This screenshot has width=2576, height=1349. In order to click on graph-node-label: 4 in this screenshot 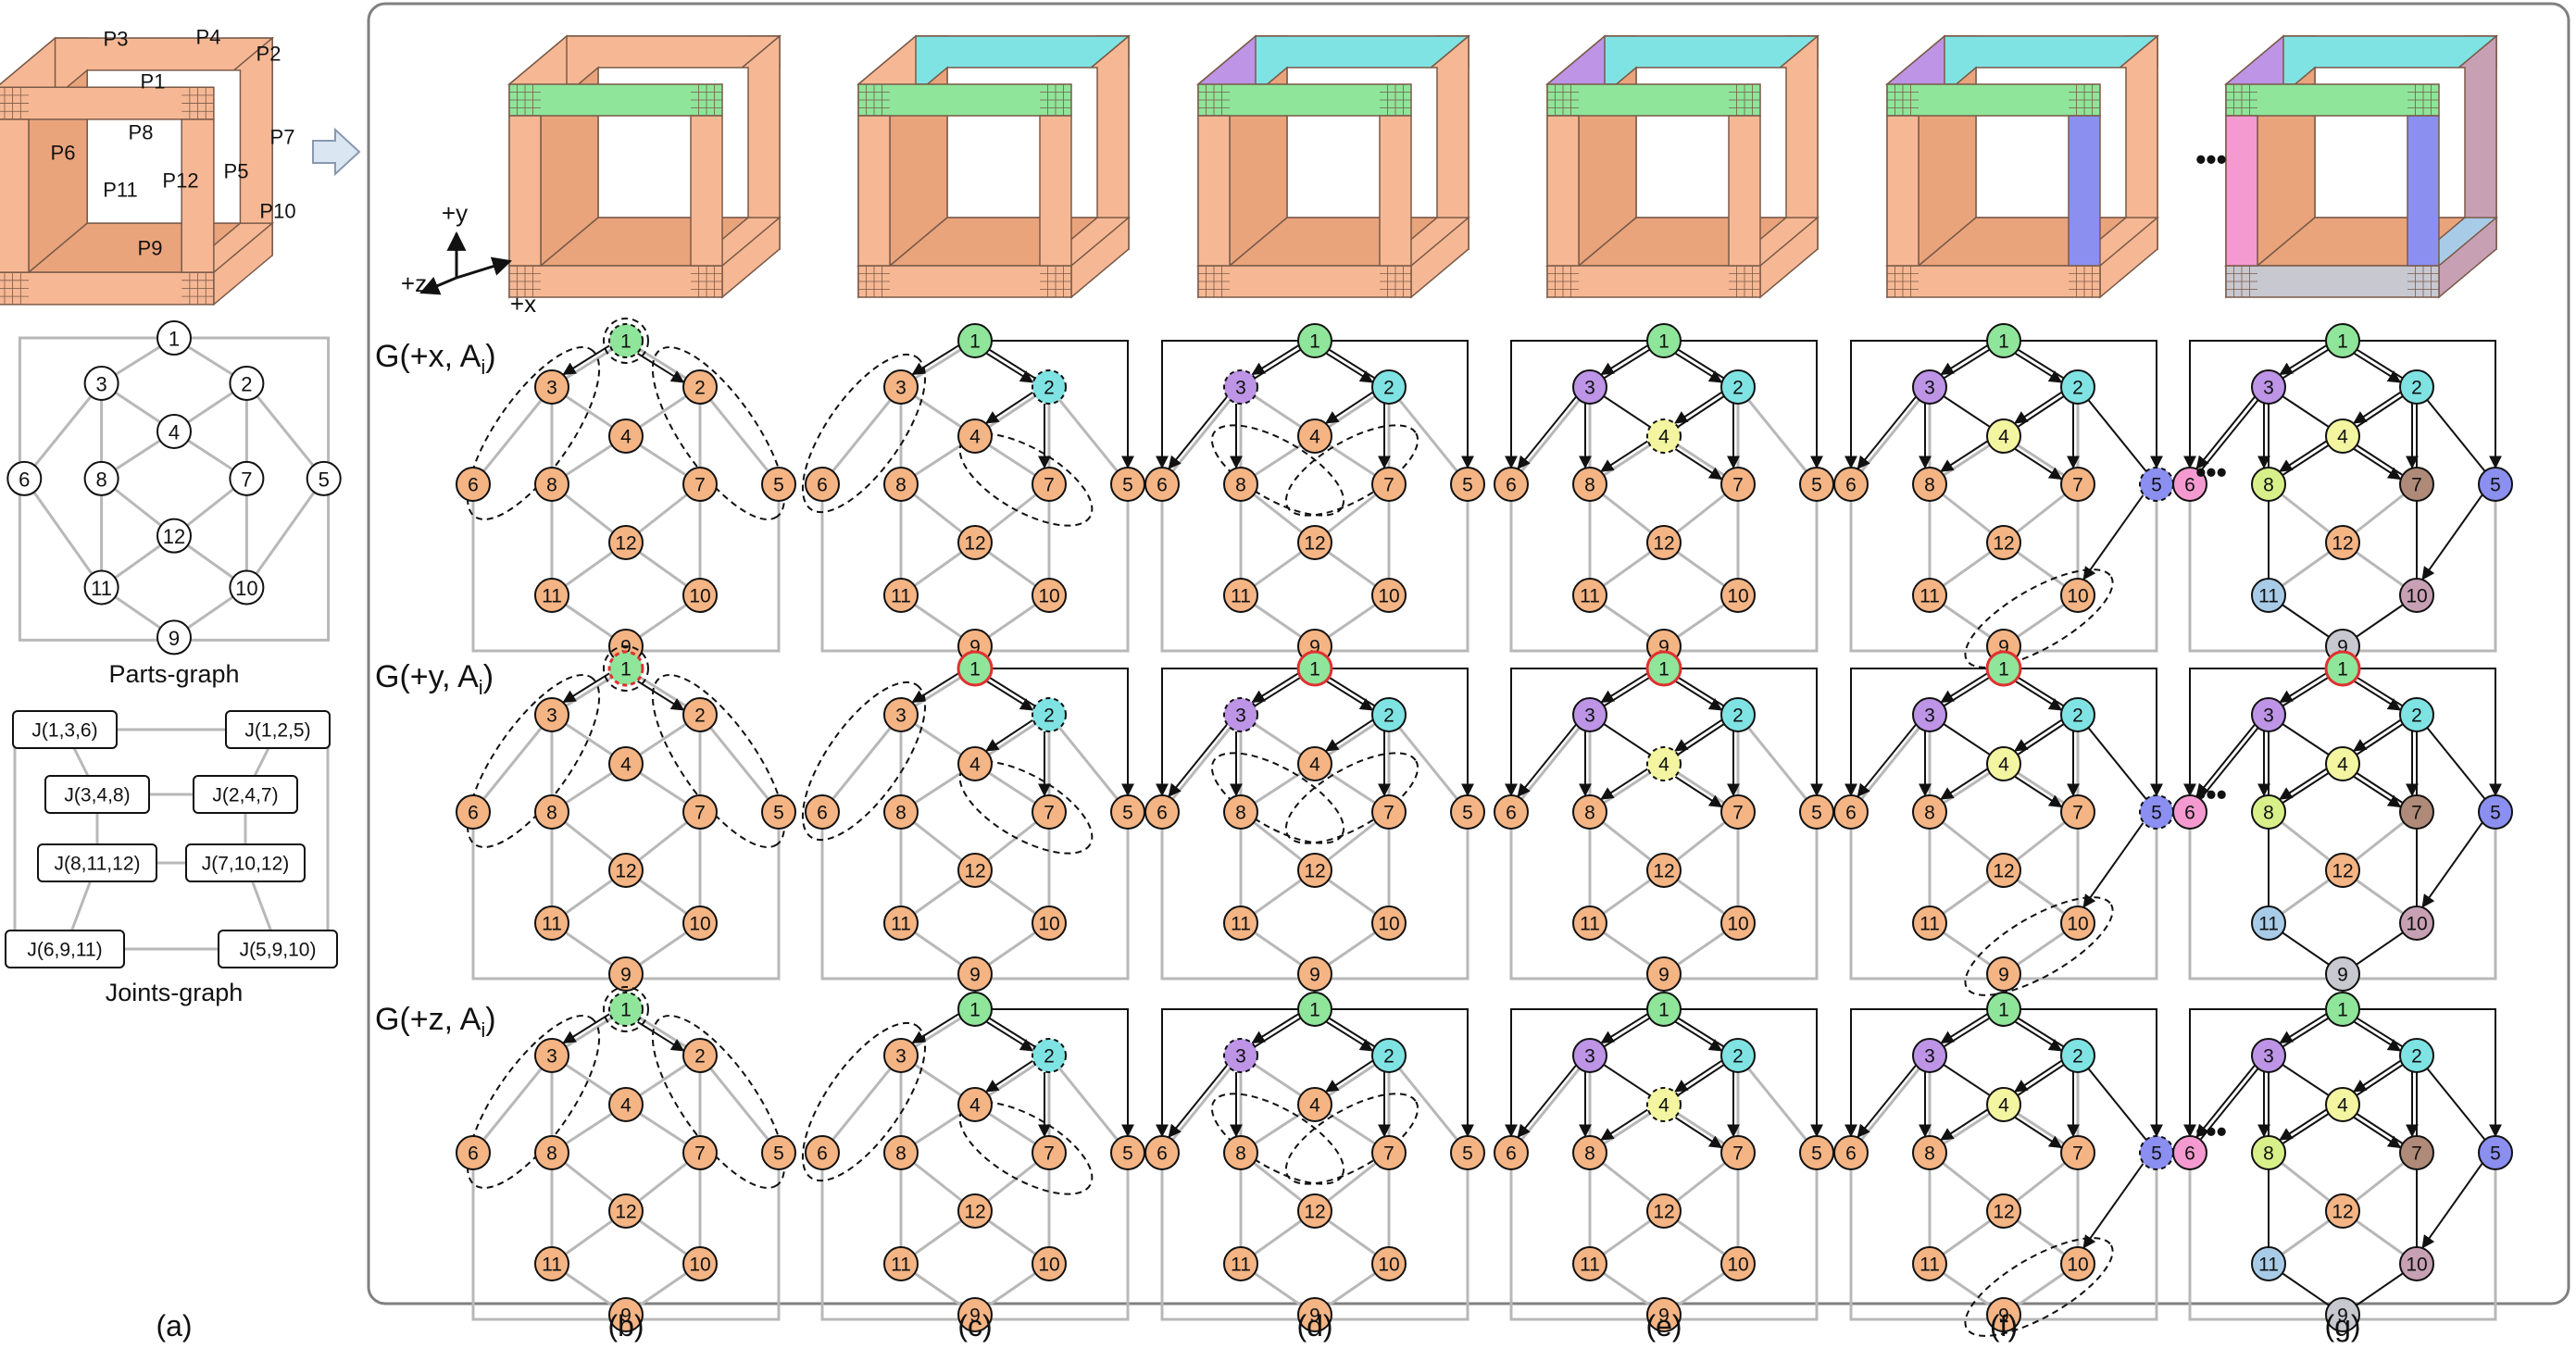, I will do `click(2004, 437)`.